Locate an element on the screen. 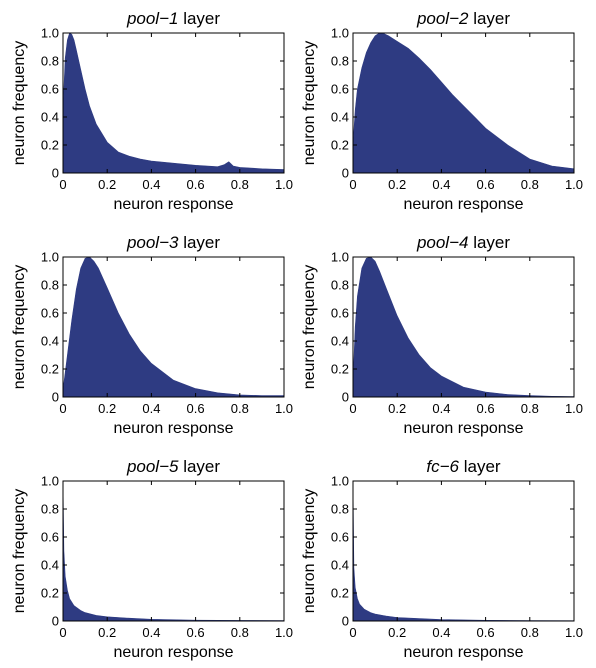 The image size is (596, 668). chart-title: pool−3 layer is located at coordinates (173, 242).